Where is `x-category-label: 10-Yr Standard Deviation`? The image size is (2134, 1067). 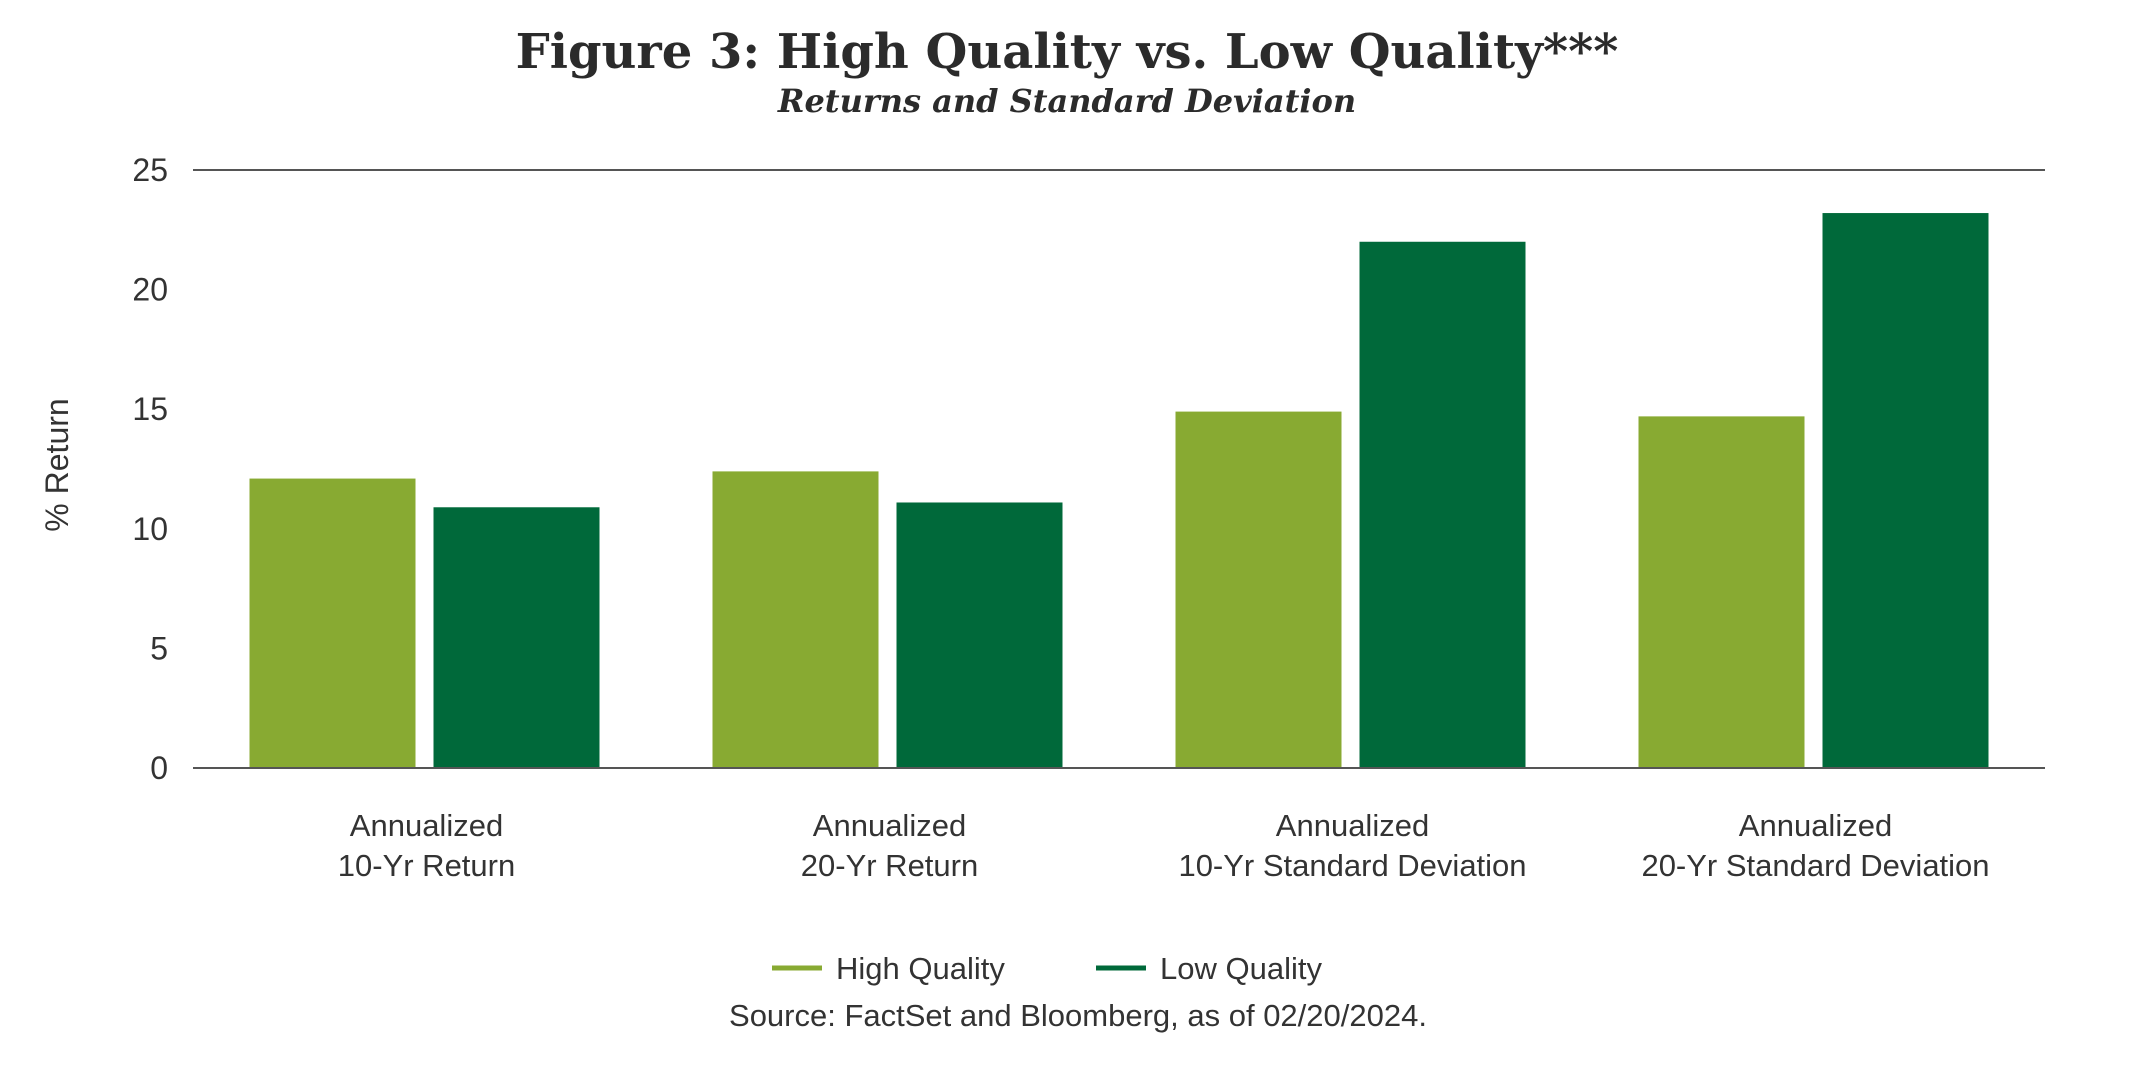 x-category-label: 10-Yr Standard Deviation is located at coordinates (1352, 865).